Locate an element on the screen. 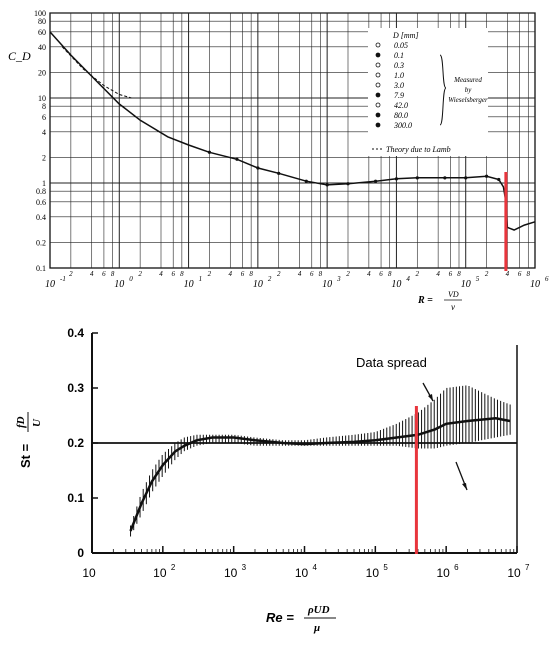  top-x-decade-exponent: 3 is located at coordinates (338, 279).